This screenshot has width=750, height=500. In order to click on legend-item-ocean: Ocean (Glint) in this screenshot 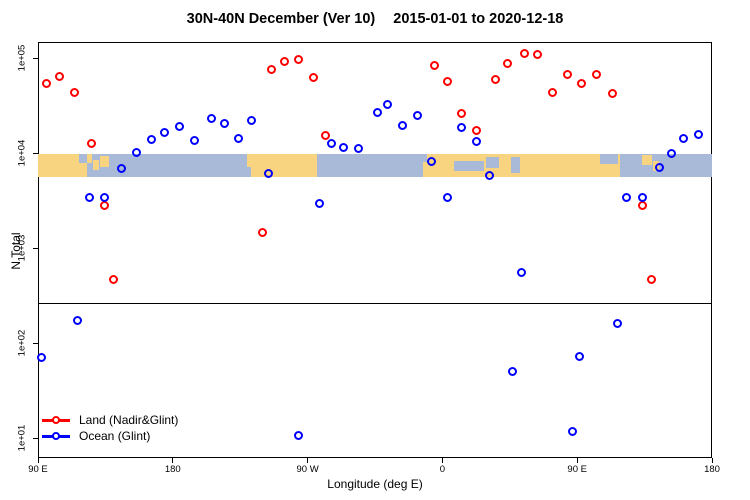, I will do `click(110, 436)`.